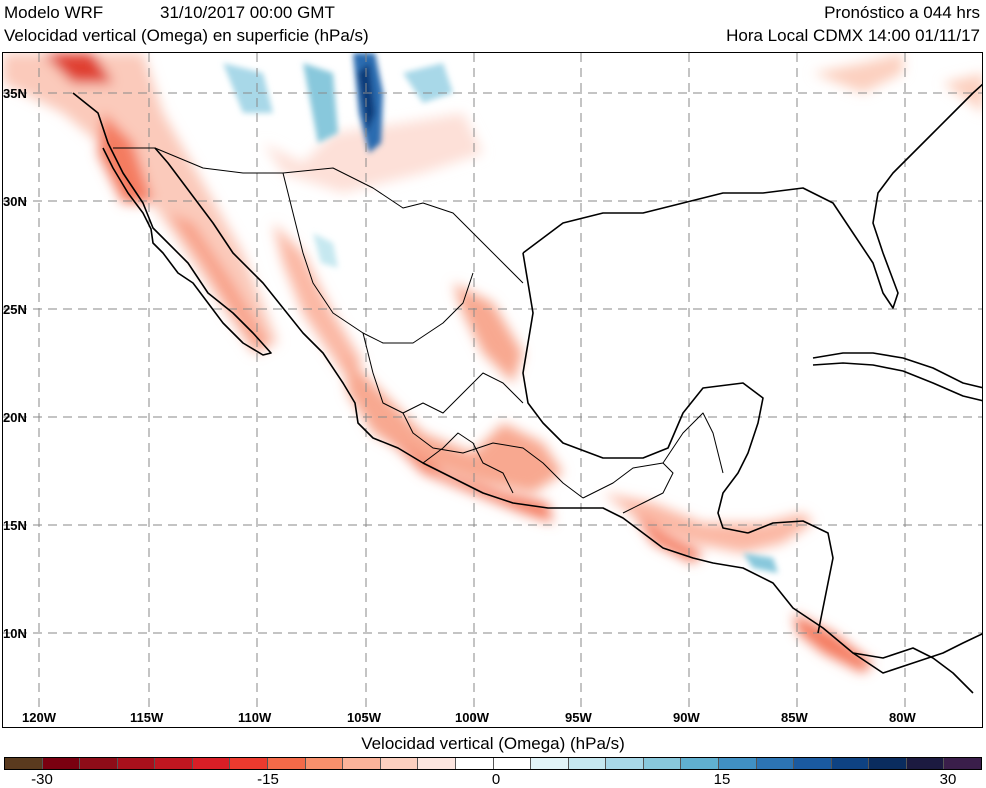  Describe the element at coordinates (268, 779) in the screenshot. I see `colorbar-label-neg15: -15` at that location.